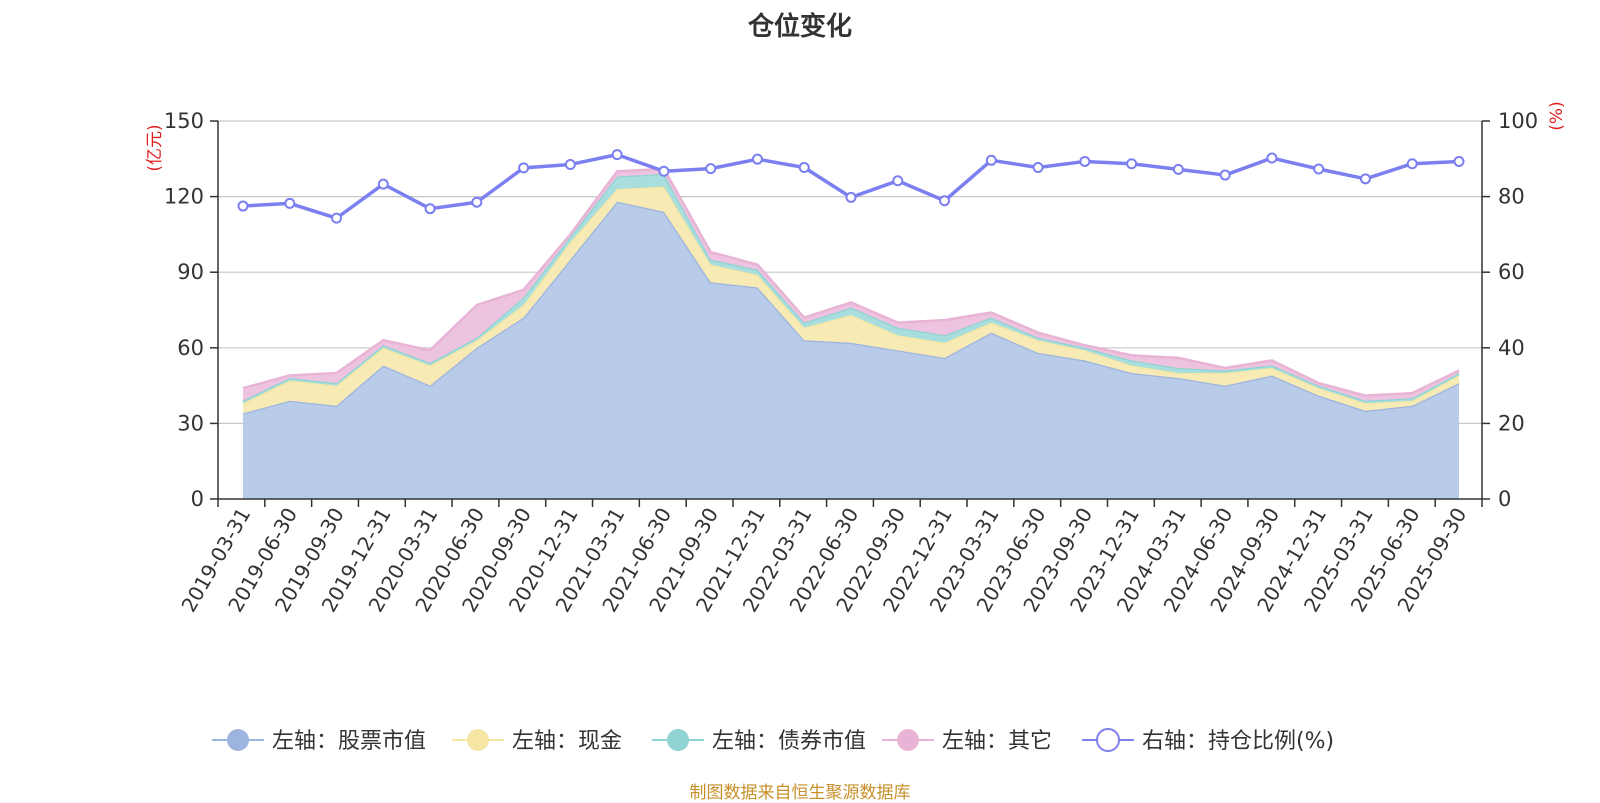 This screenshot has height=803, width=1600. What do you see at coordinates (1238, 741) in the screenshot?
I see `legend-label: 右轴：持仓比例(%)` at bounding box center [1238, 741].